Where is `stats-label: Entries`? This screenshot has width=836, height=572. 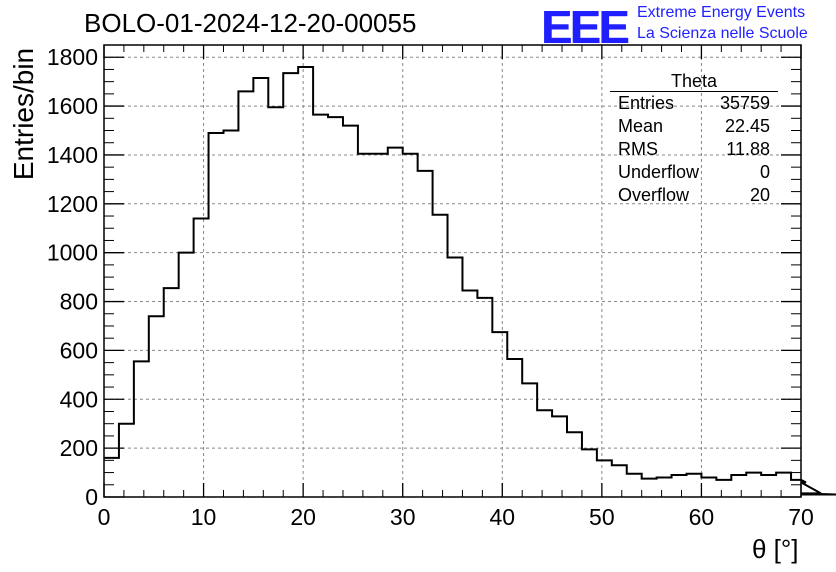 stats-label: Entries is located at coordinates (646, 103).